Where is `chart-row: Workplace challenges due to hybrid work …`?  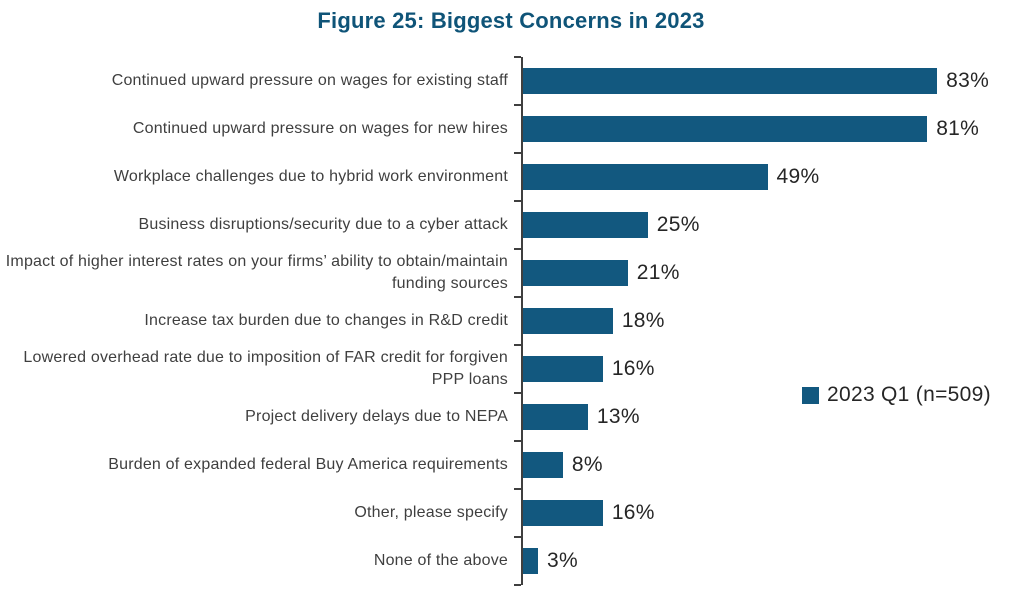 chart-row: Workplace challenges due to hybrid work … is located at coordinates (511, 176).